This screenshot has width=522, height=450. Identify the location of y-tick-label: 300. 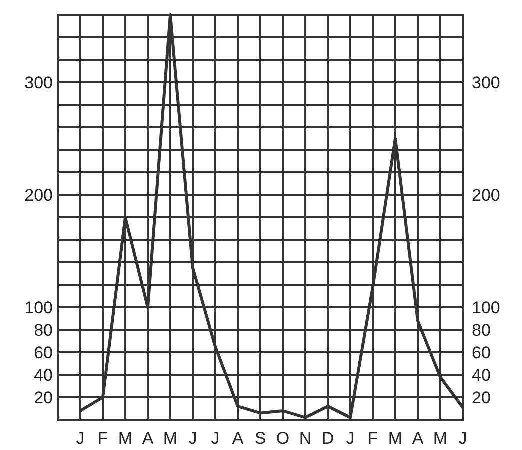
(38, 82).